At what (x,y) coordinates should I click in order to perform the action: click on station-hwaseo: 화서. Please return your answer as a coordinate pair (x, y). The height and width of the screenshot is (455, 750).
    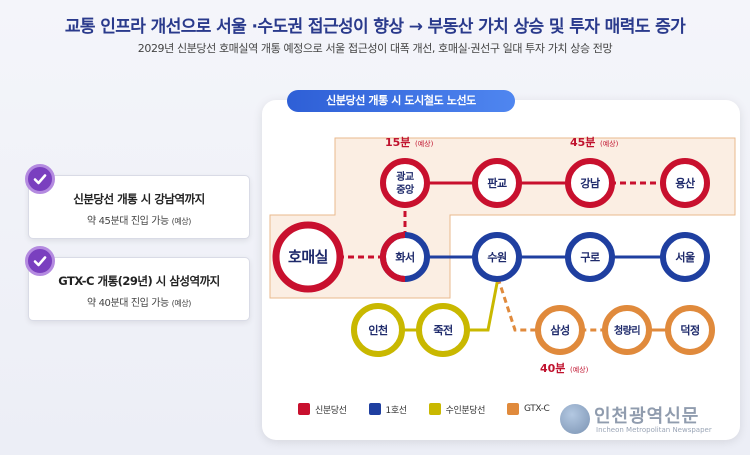
    Looking at the image, I should click on (405, 257).